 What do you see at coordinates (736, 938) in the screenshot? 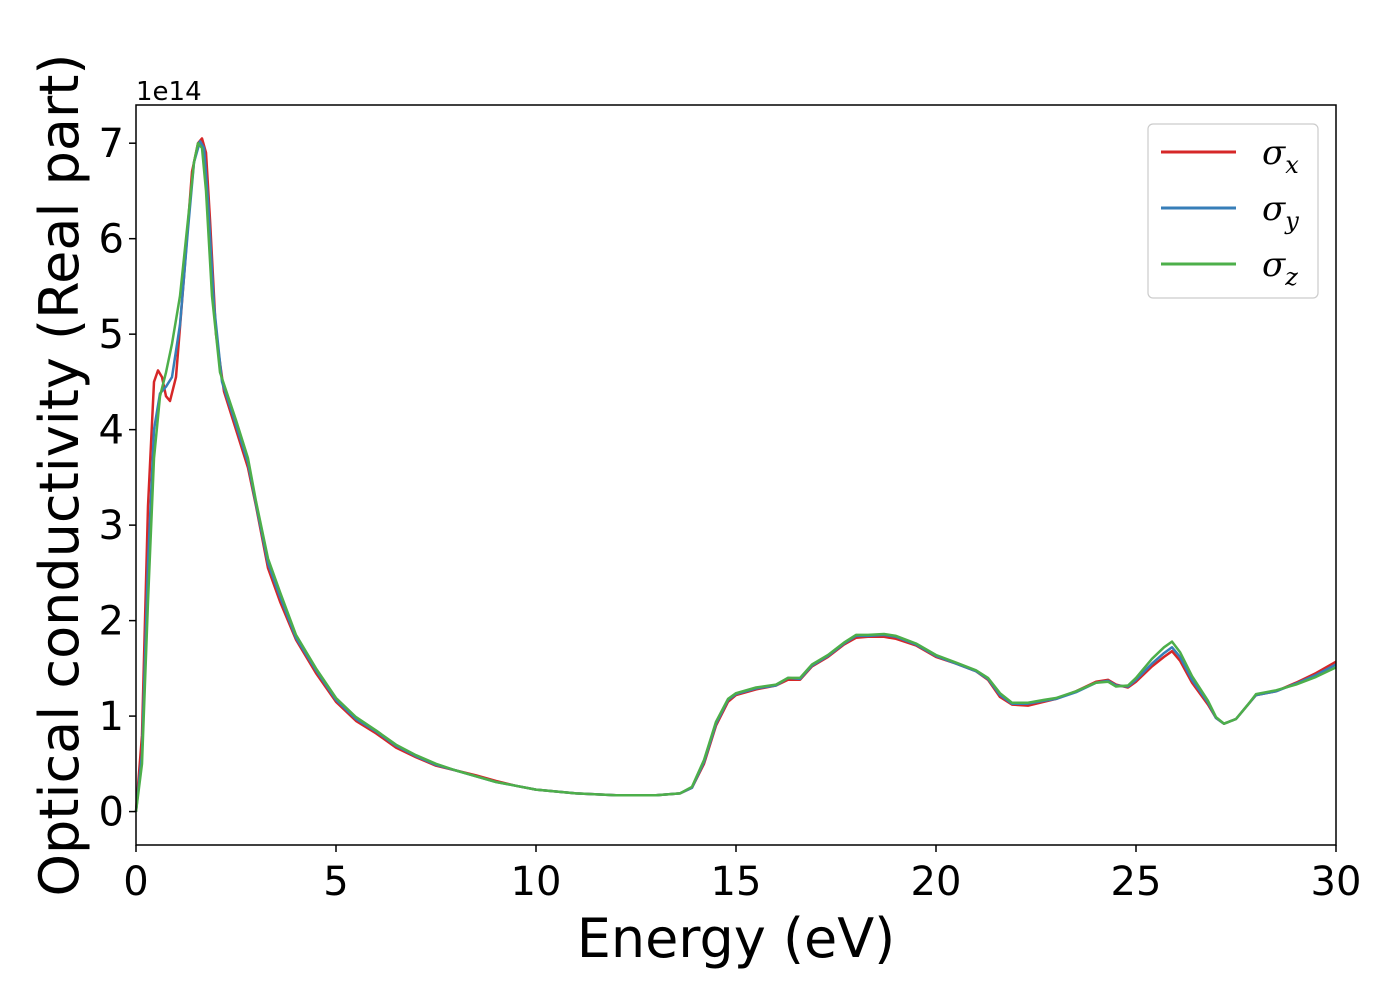
I see `x-axis-title: Energy (eV)` at bounding box center [736, 938].